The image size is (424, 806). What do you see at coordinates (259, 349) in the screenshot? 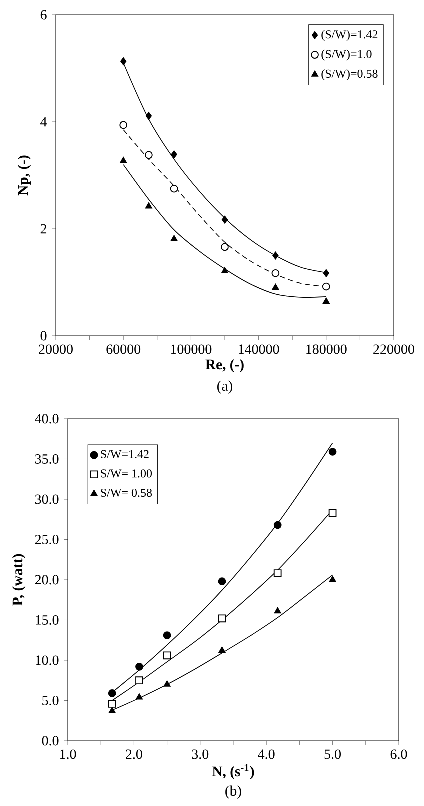
I see `x-tick-label: 140000` at bounding box center [259, 349].